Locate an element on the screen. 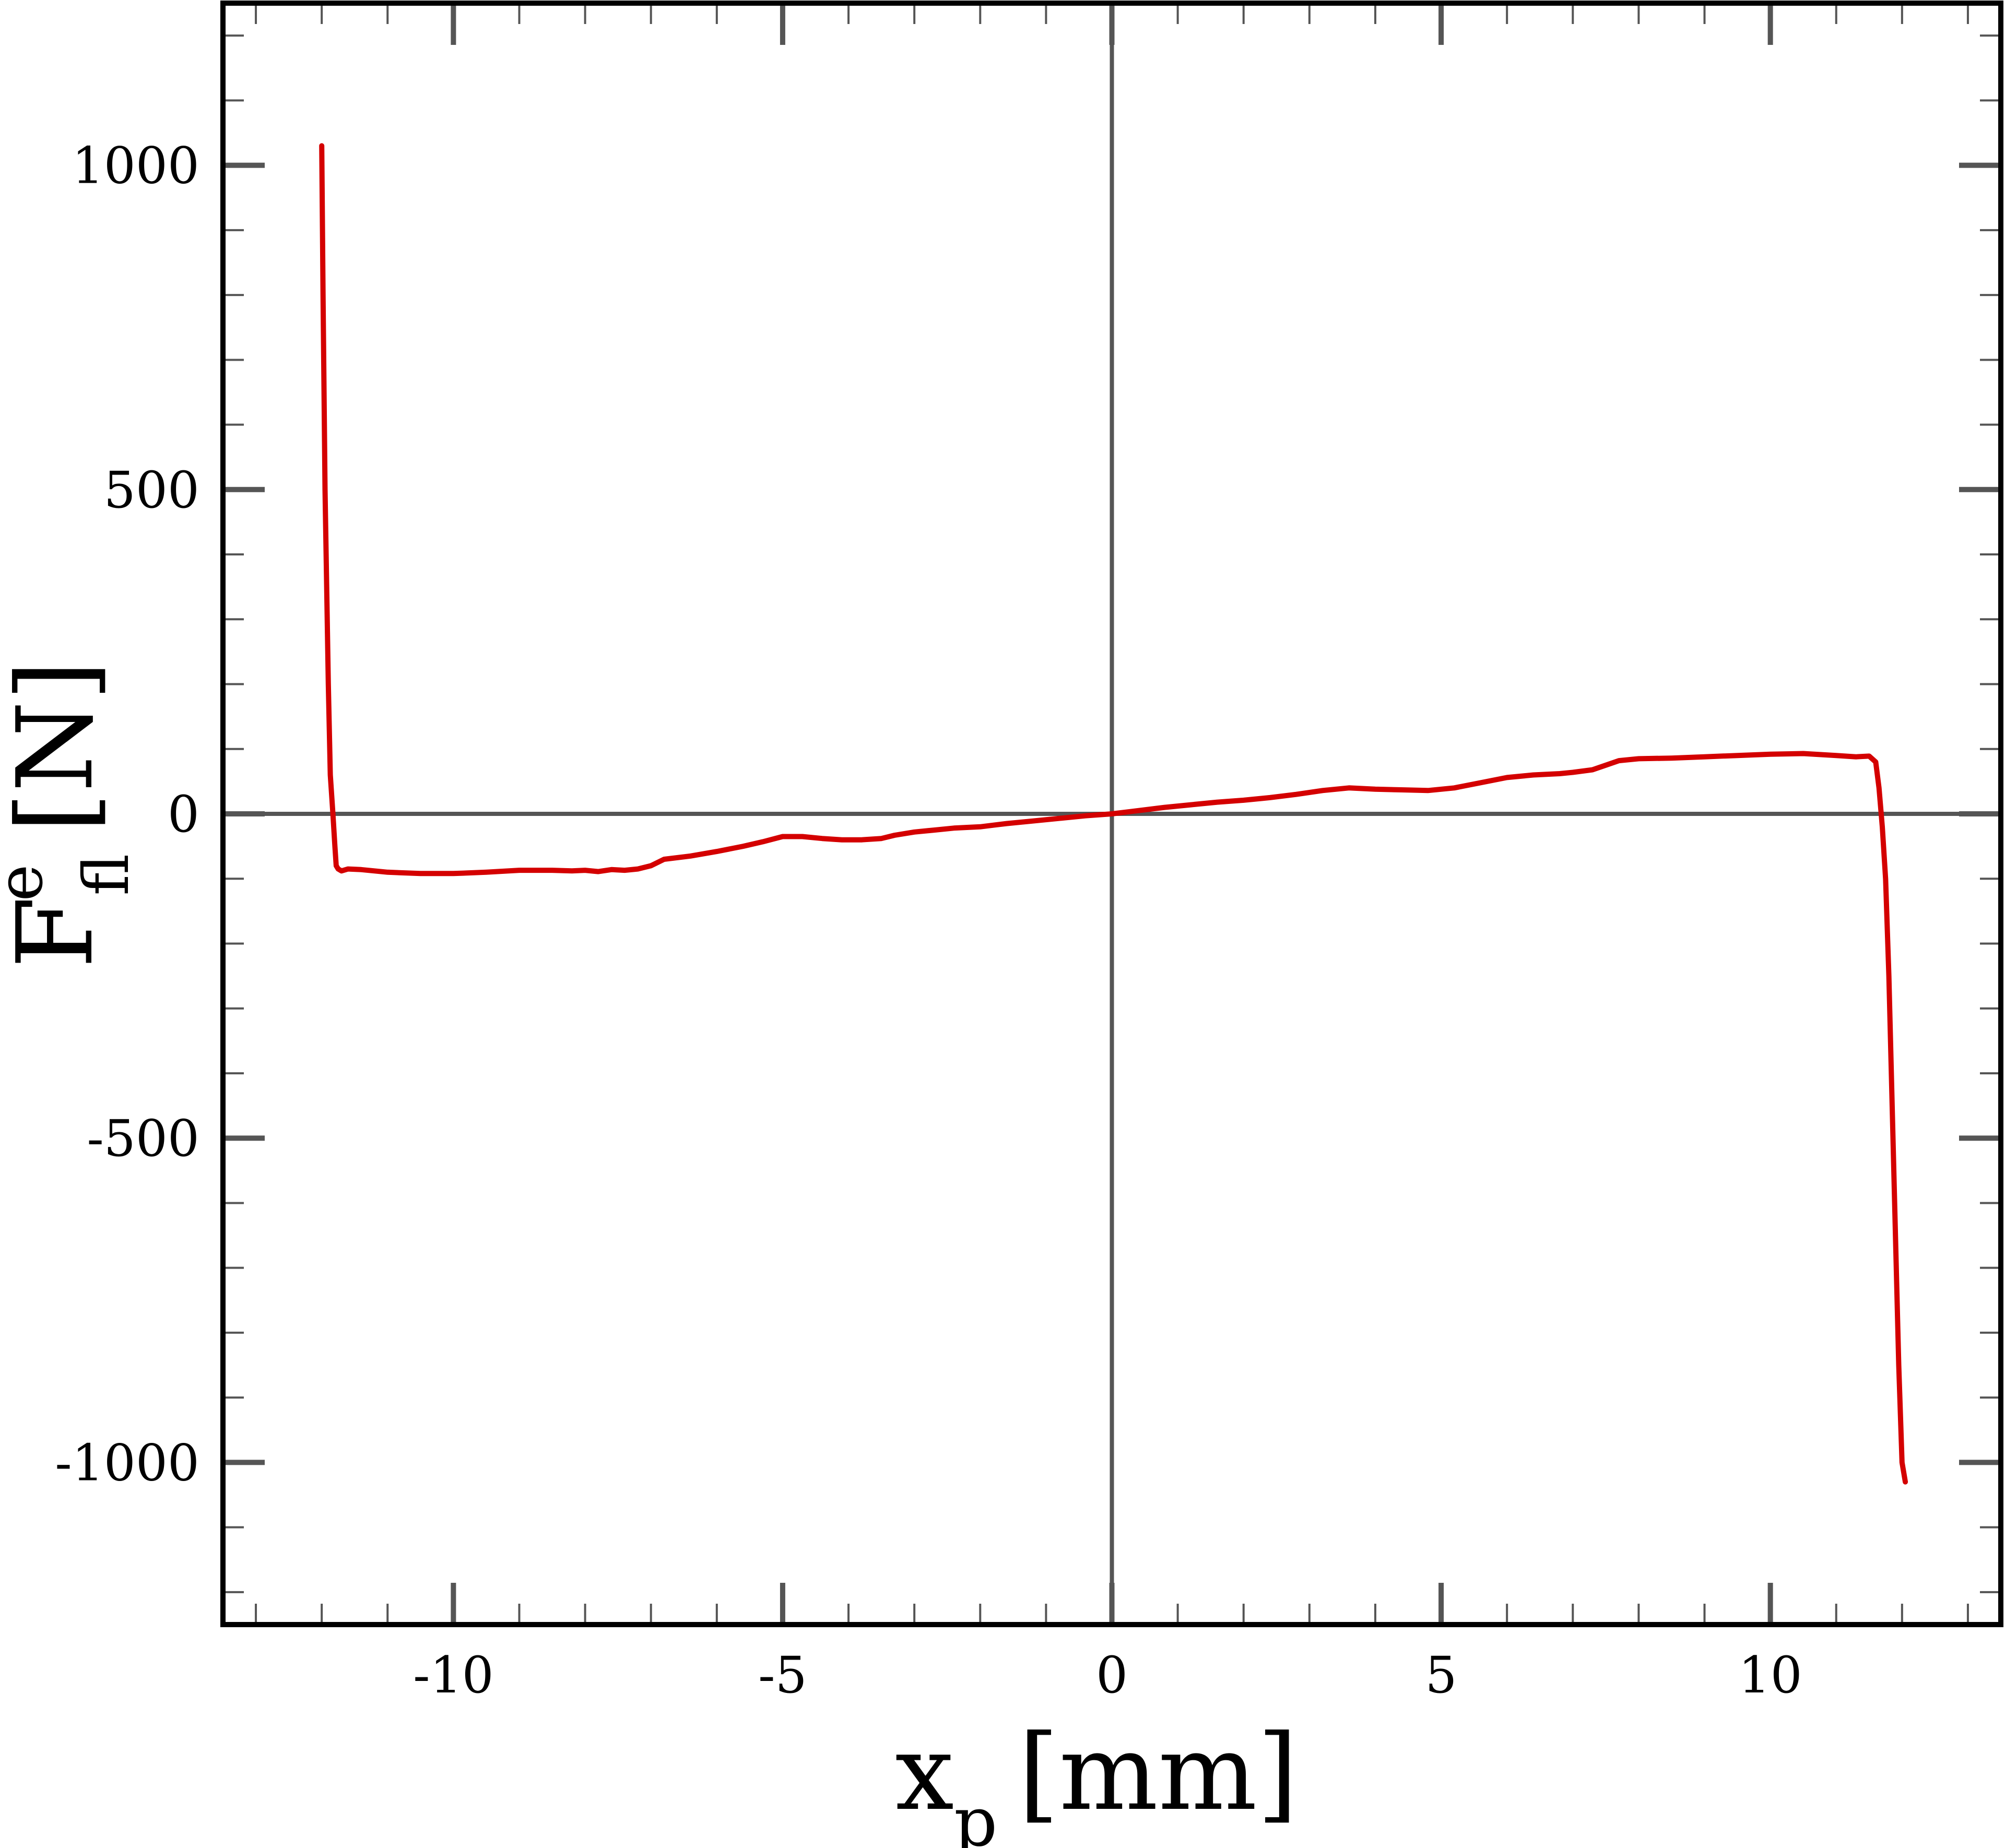 This screenshot has height=1848, width=2005. x-tick-label: 0 is located at coordinates (1112, 1675).